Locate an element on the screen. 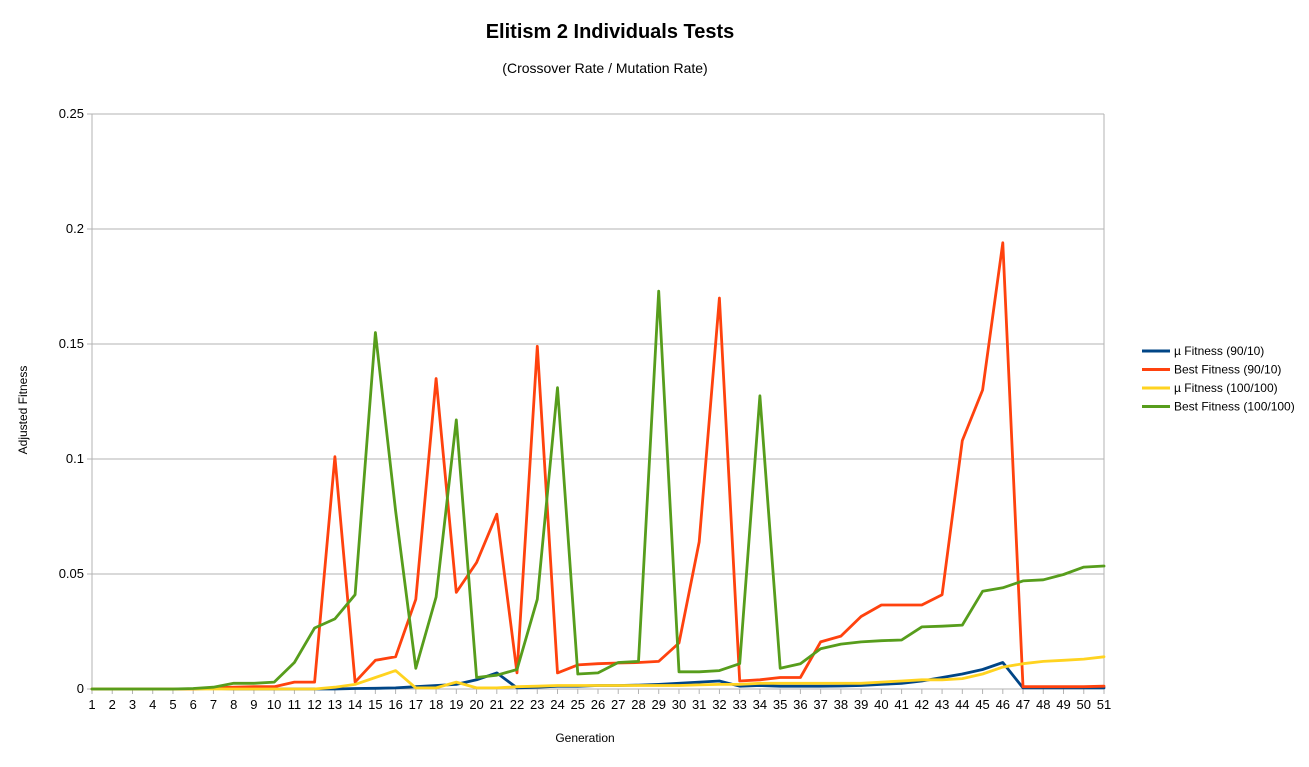  x-tick-label: 22 is located at coordinates (517, 704).